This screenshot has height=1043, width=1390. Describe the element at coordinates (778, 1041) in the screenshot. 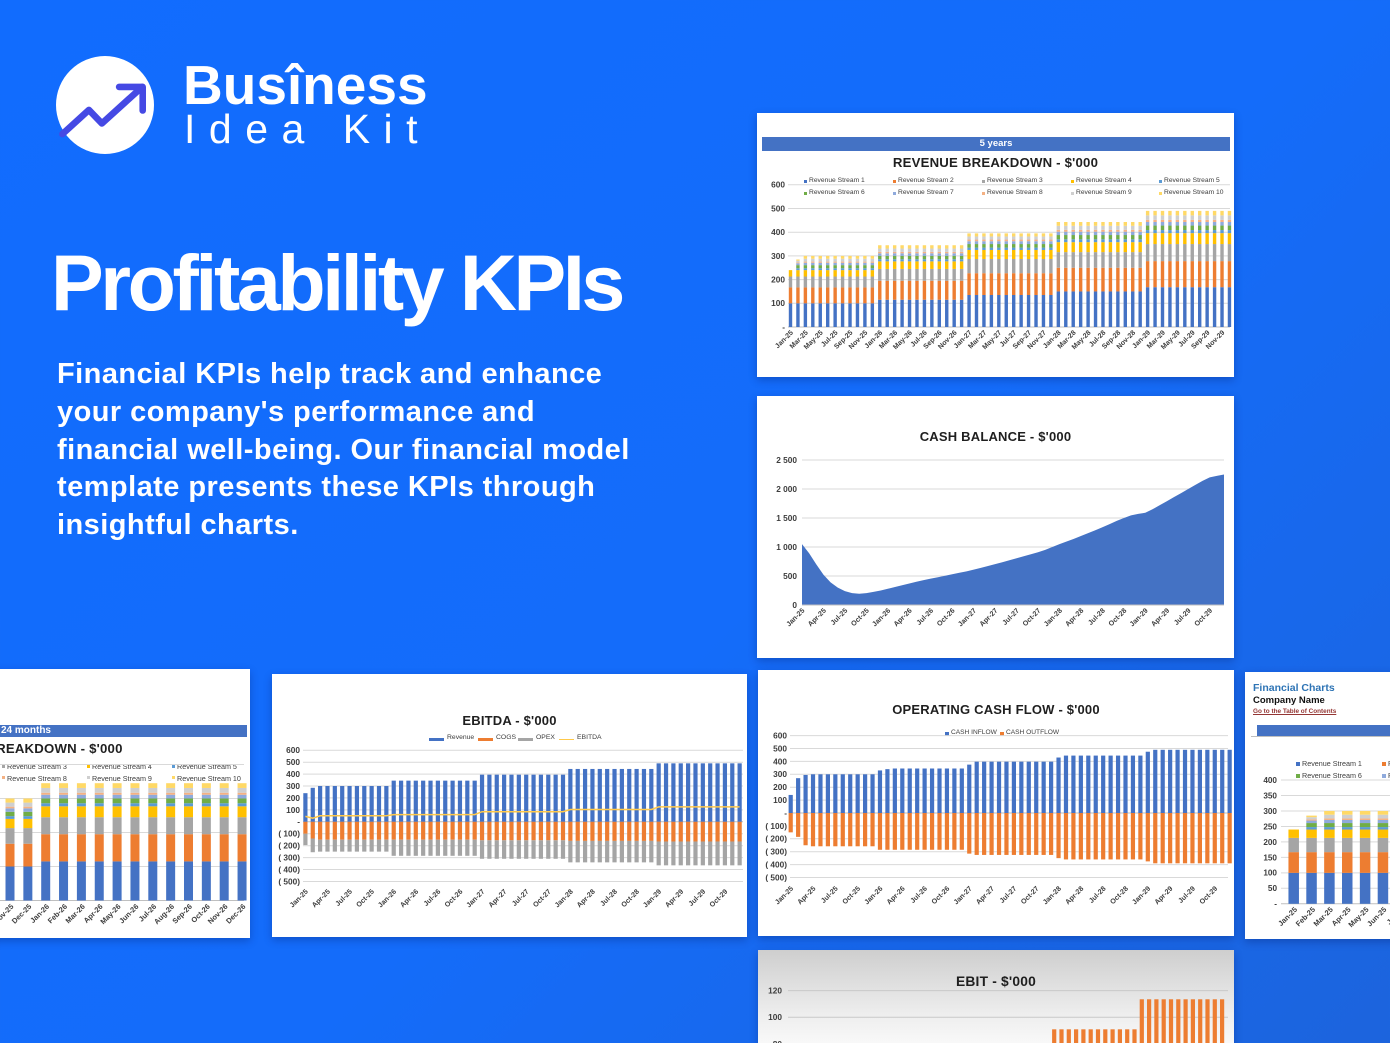

I see `svg-text: 80` at that location.